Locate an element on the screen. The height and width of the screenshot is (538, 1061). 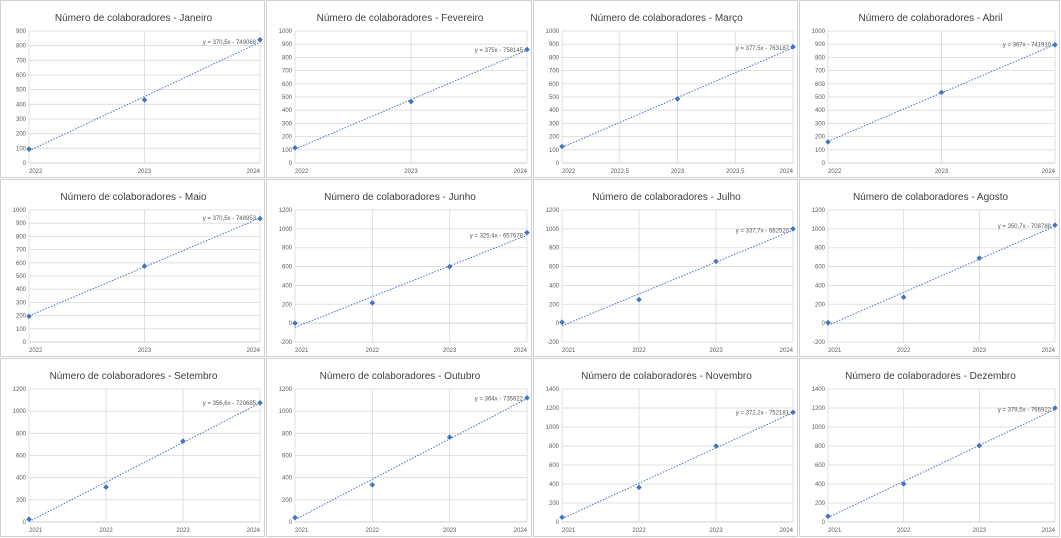
trendline-equation: y = 375x - 758145 is located at coordinates (499, 51).